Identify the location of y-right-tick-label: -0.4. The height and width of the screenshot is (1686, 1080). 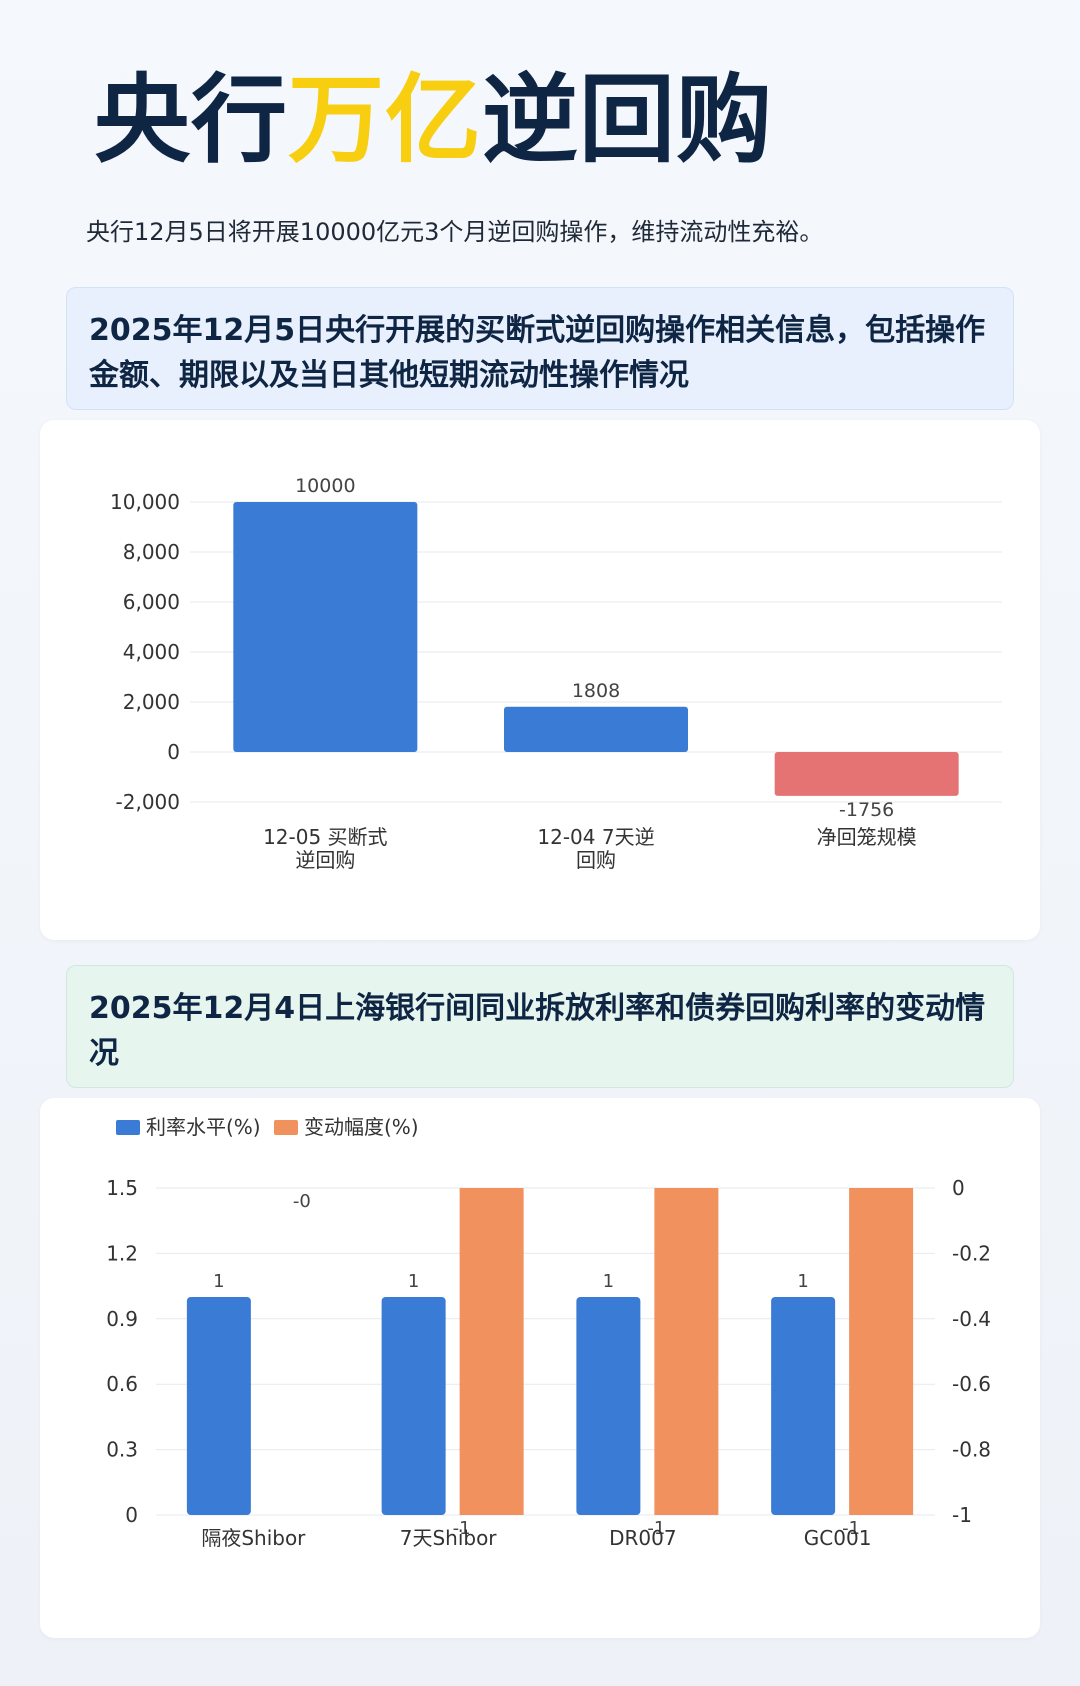
(971, 1319).